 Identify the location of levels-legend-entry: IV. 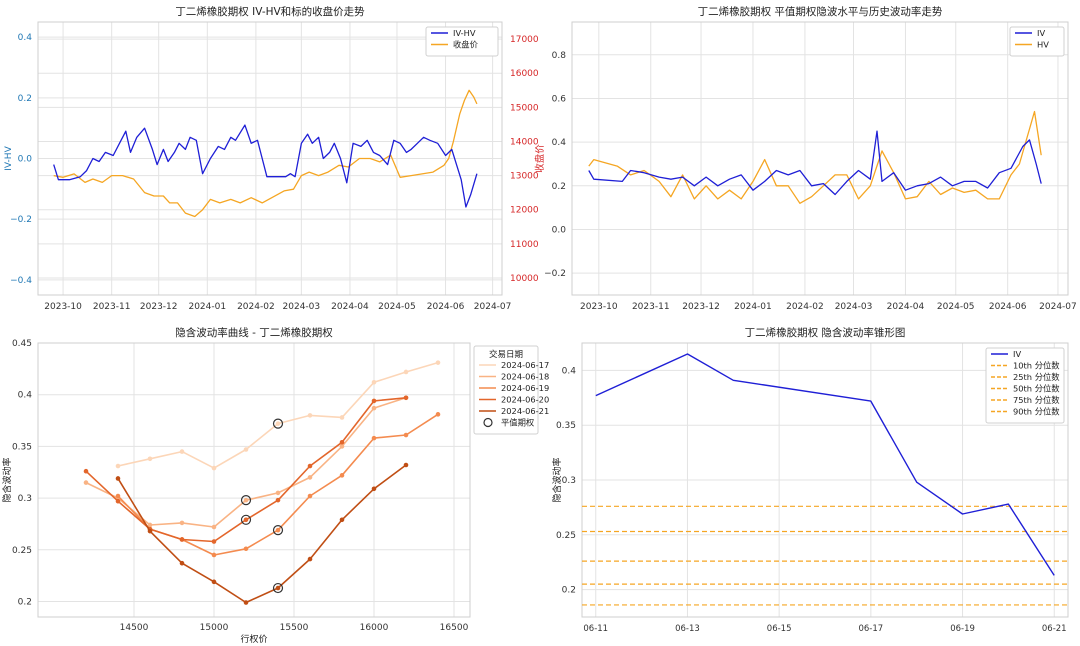
(1041, 33).